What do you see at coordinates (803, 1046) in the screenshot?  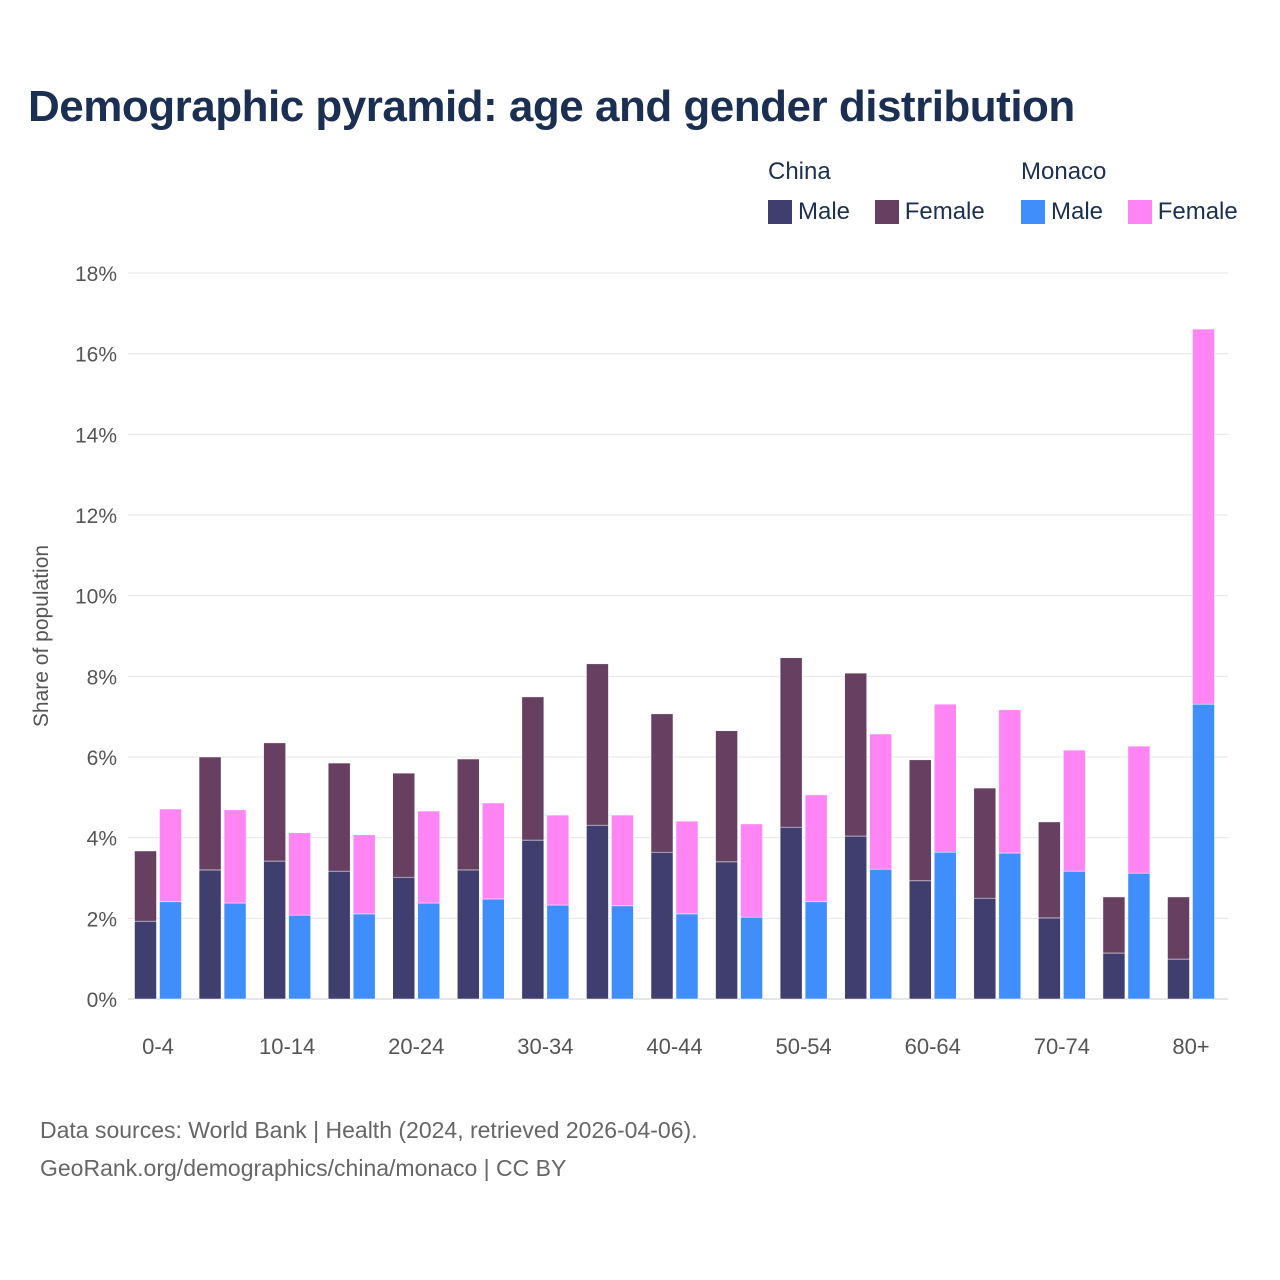 I see `x-tick-label: 50-54` at bounding box center [803, 1046].